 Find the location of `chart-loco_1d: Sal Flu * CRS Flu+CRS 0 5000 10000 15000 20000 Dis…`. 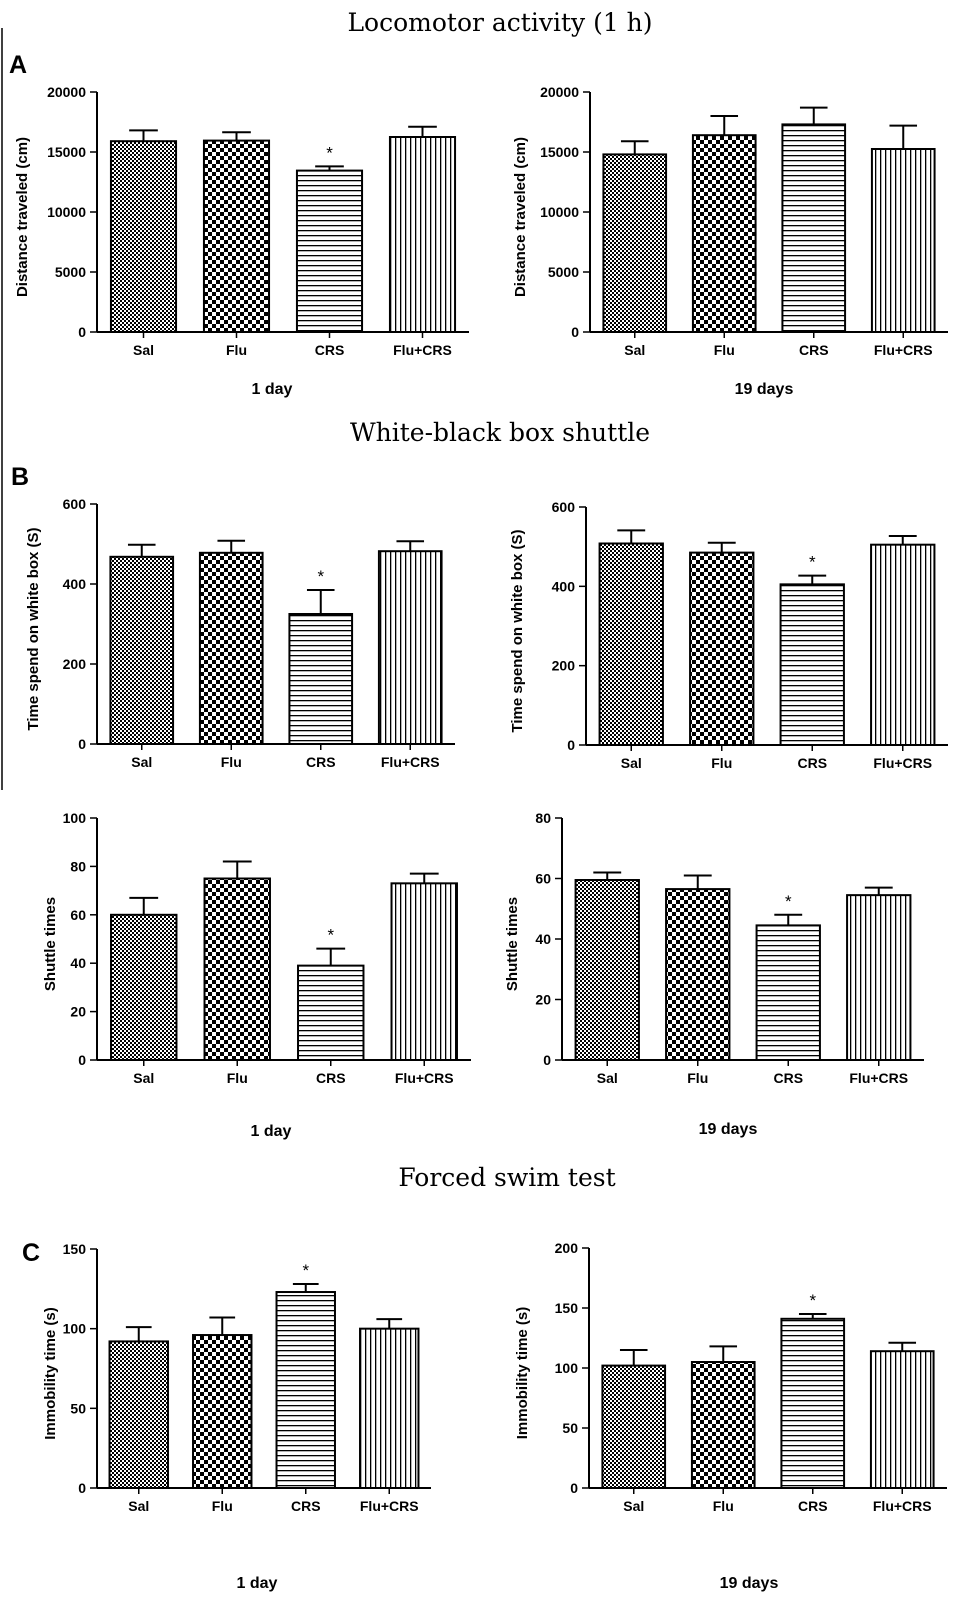

chart-loco_1d: Sal Flu * CRS Flu+CRS 0 5000 10000 15000 20000 Dis… is located at coordinates (241, 221).